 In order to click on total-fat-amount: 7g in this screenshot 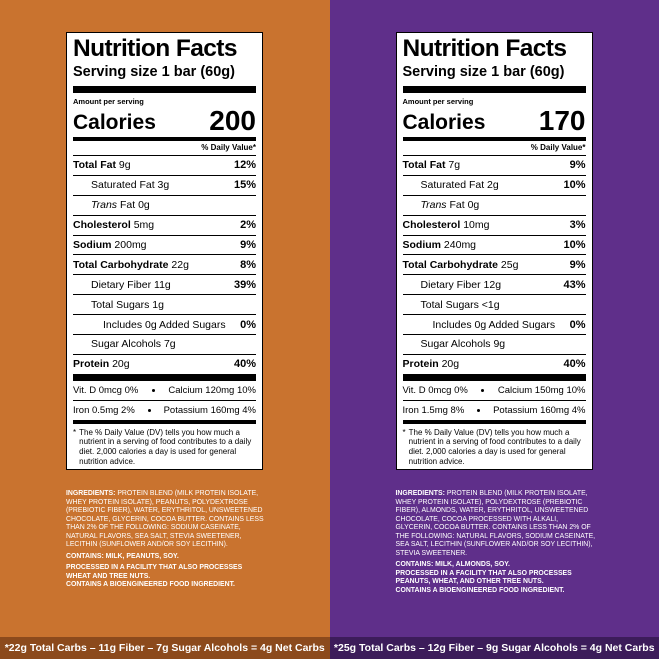, I will do `click(454, 165)`.